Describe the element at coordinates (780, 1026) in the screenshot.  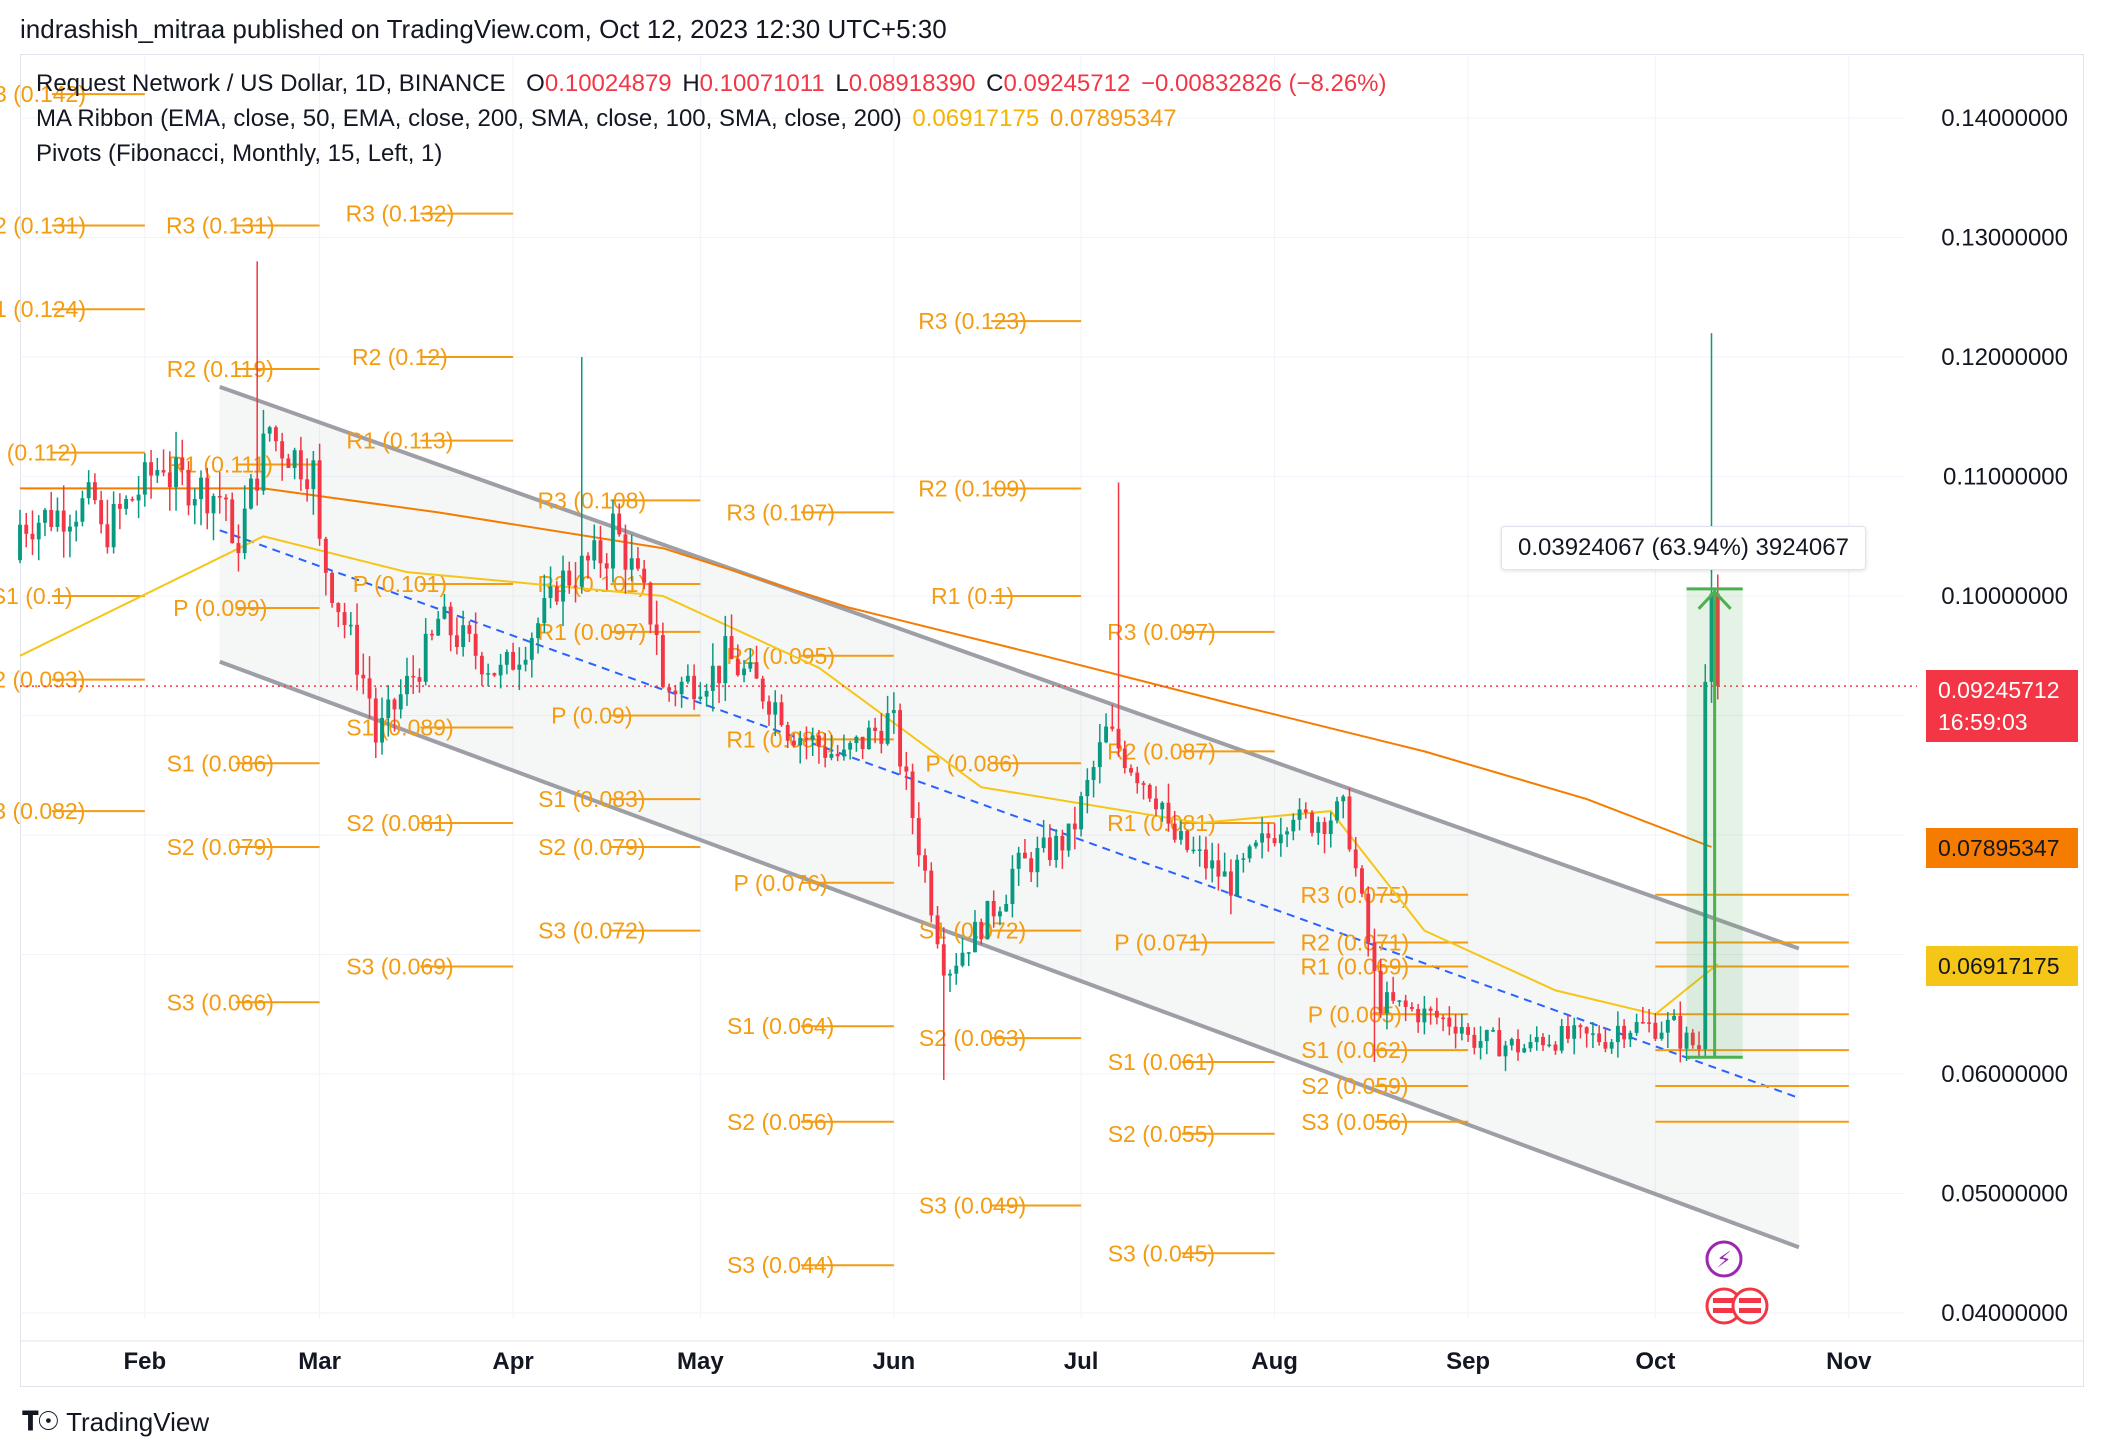
I see `pivot-label-s1: S1 (0.064)` at that location.